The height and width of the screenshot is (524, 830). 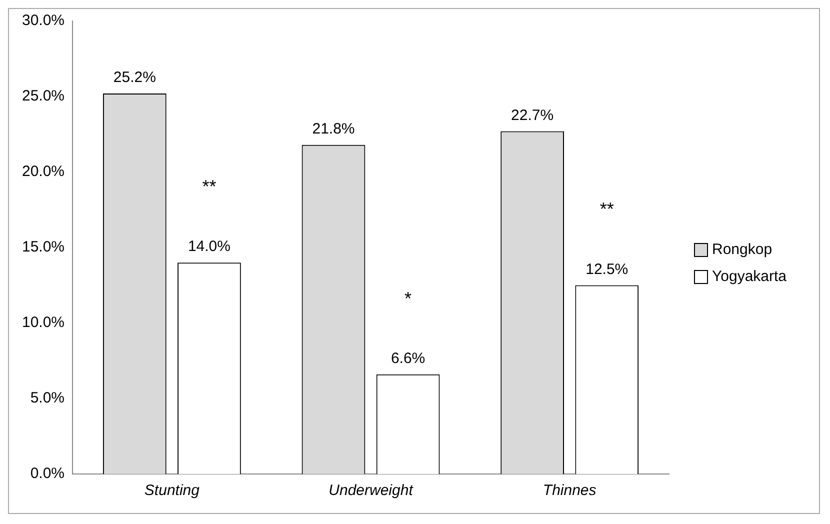 I want to click on y-tick-label: 10.0%, so click(x=43, y=323).